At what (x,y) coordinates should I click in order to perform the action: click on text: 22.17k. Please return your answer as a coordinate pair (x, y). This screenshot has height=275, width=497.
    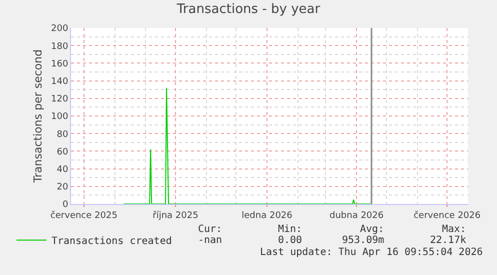
    Looking at the image, I should click on (448, 240).